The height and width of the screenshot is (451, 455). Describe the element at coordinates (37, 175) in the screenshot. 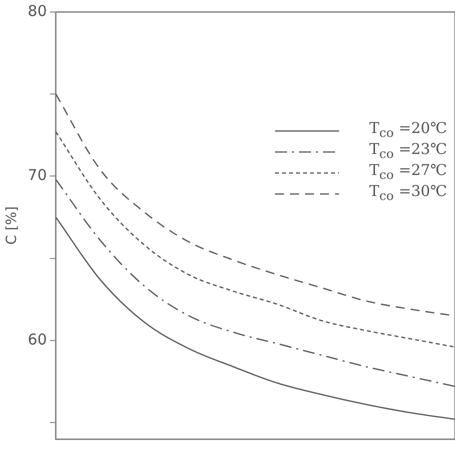

I see `y-tick-label: 70` at that location.